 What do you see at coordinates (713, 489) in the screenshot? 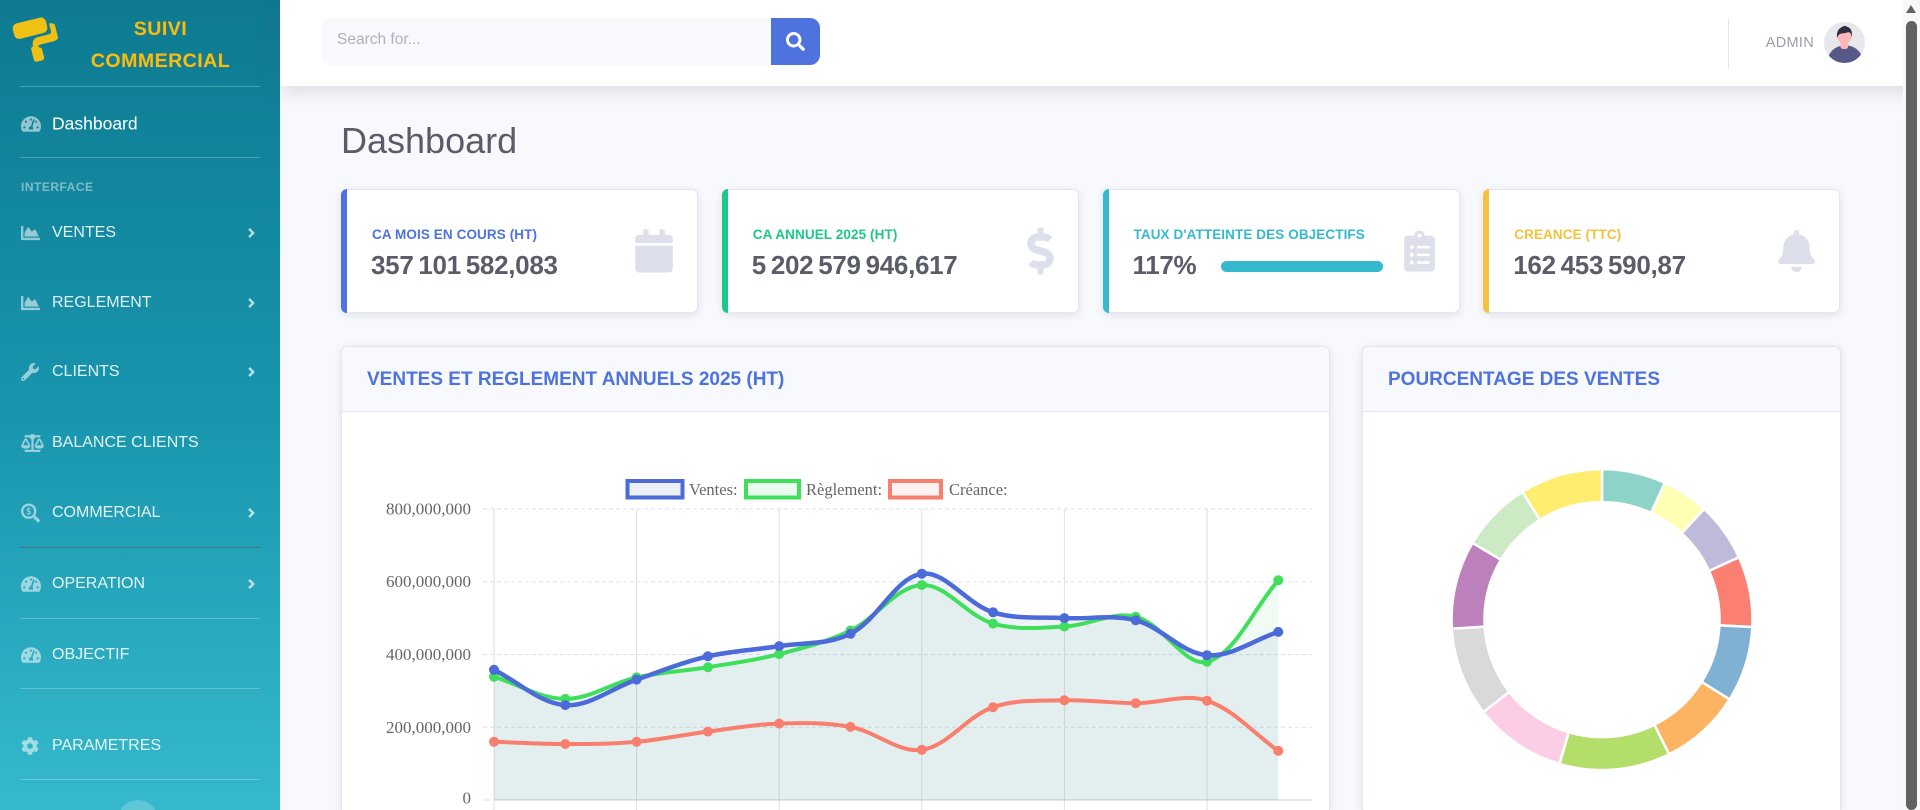
I see `svg-text: Ventes:` at bounding box center [713, 489].